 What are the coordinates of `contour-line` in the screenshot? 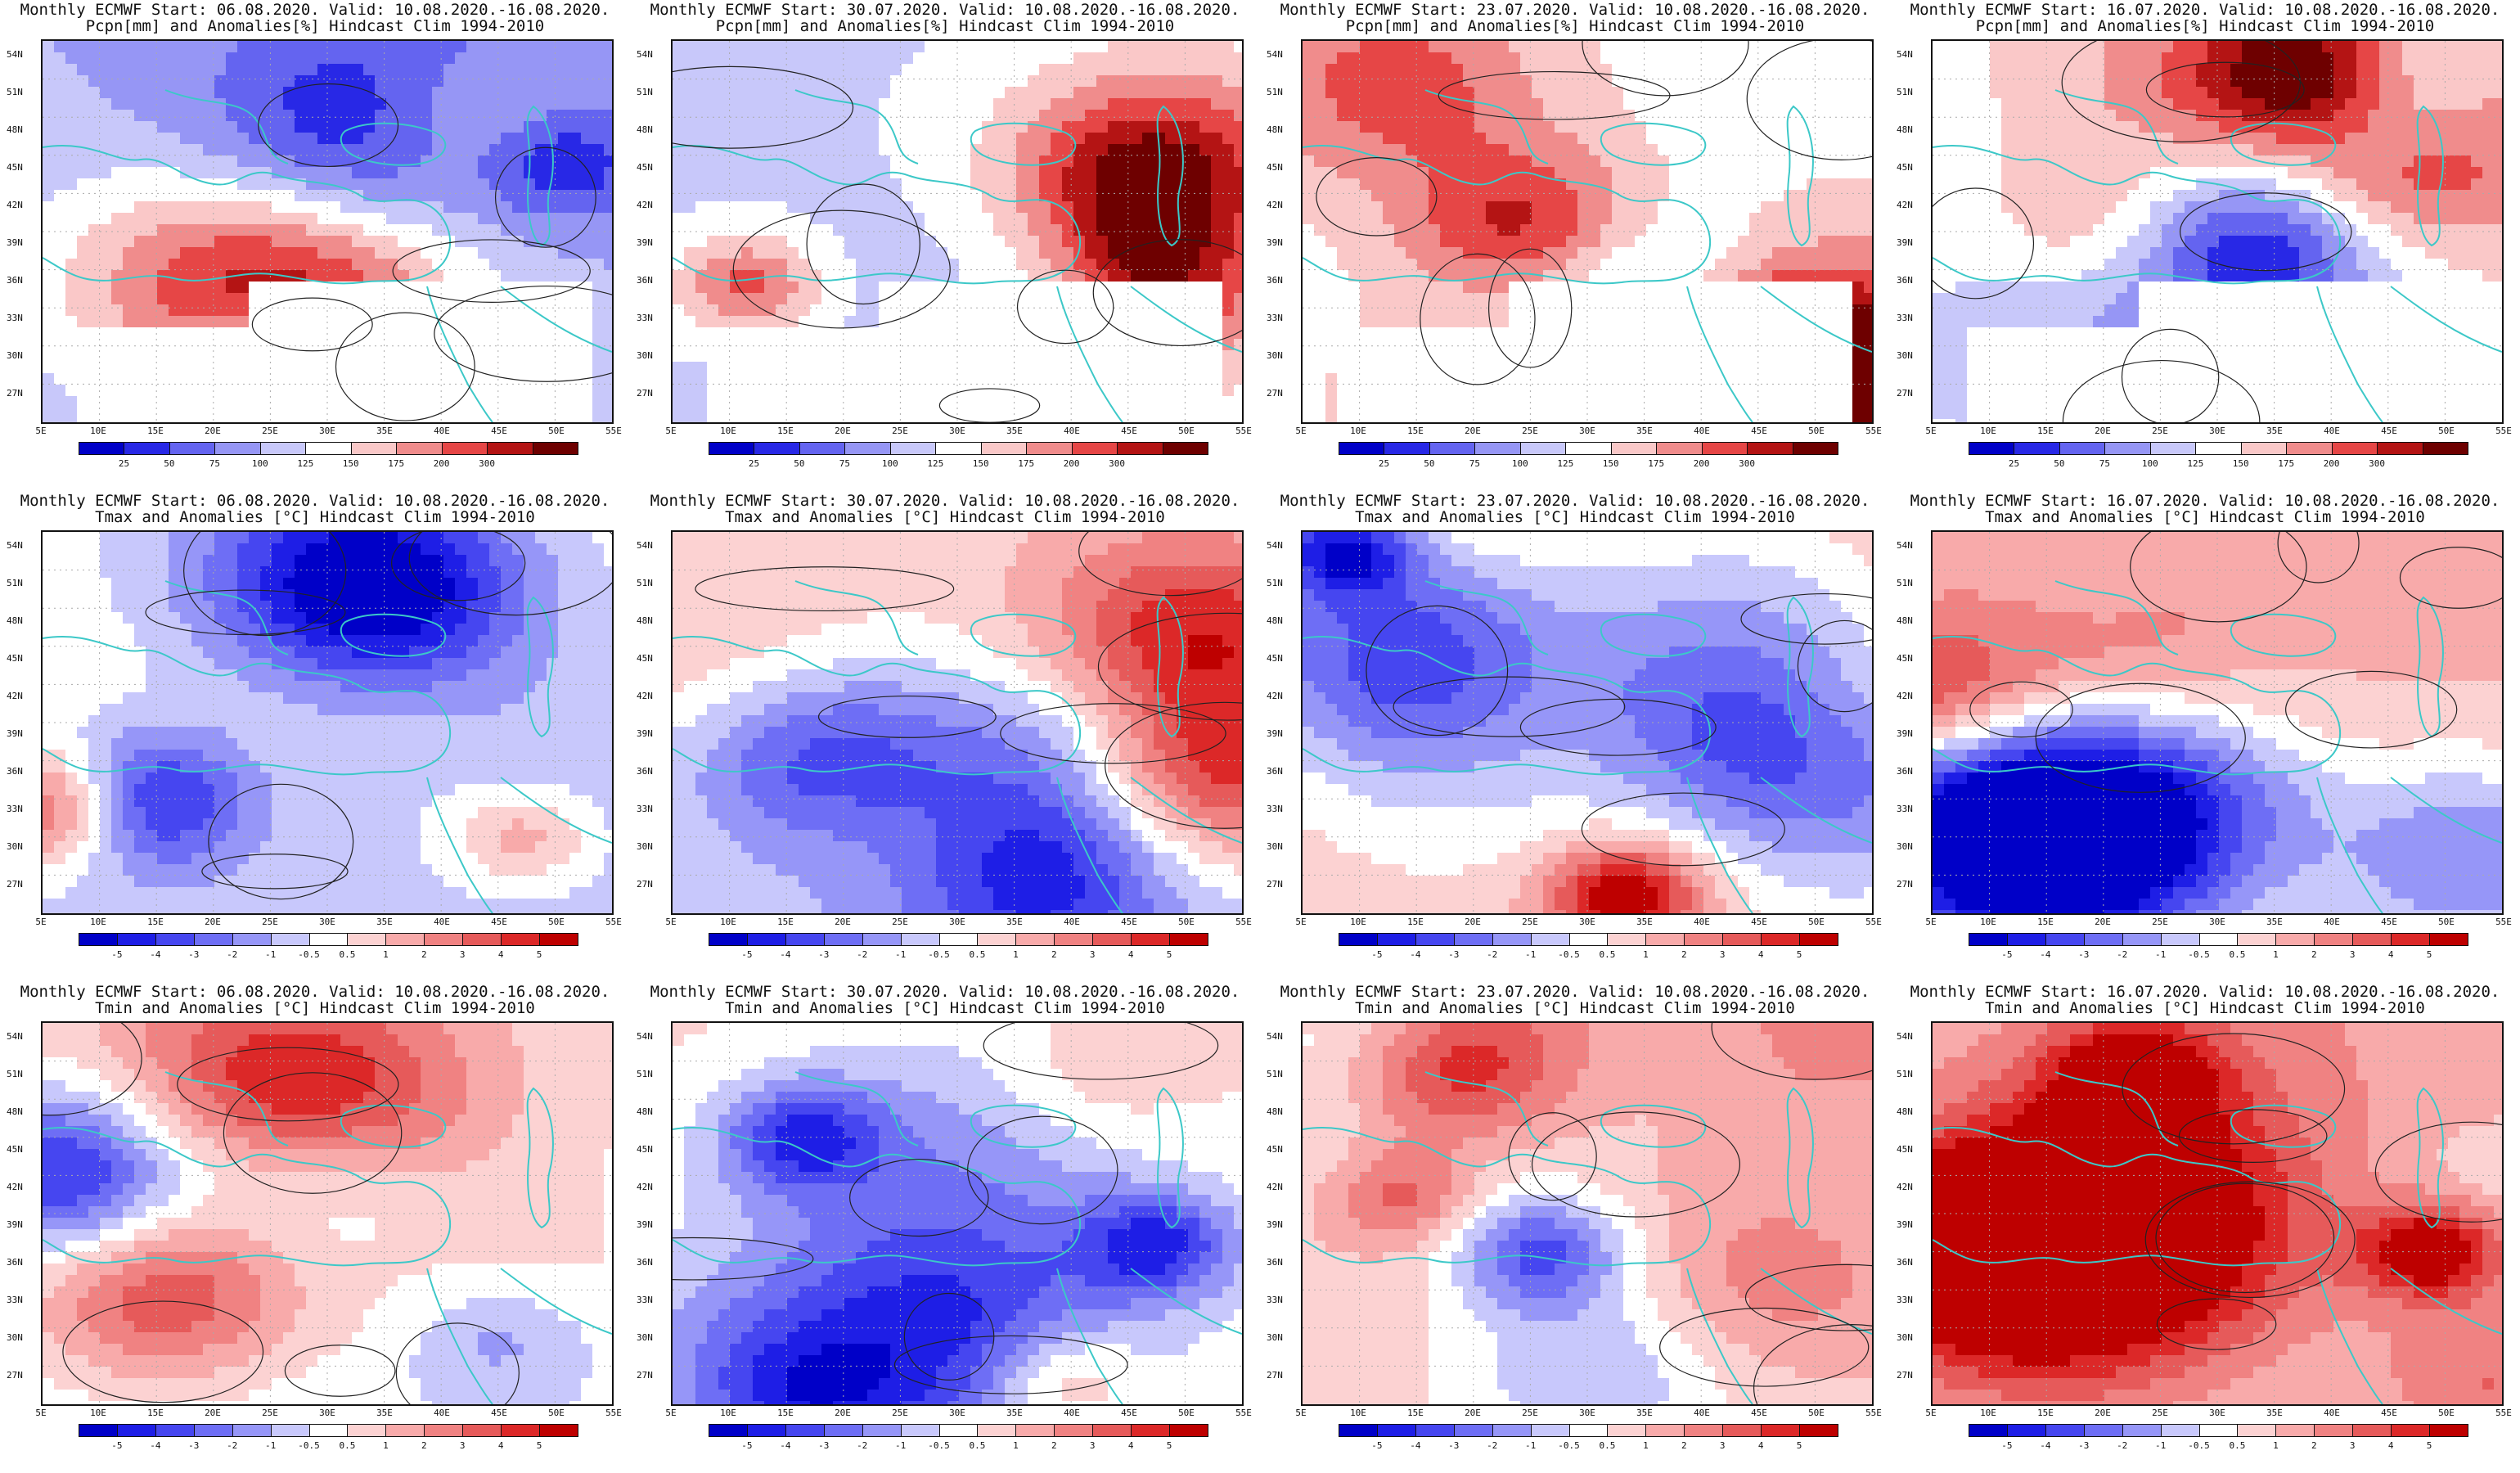 It's located at (545, 197).